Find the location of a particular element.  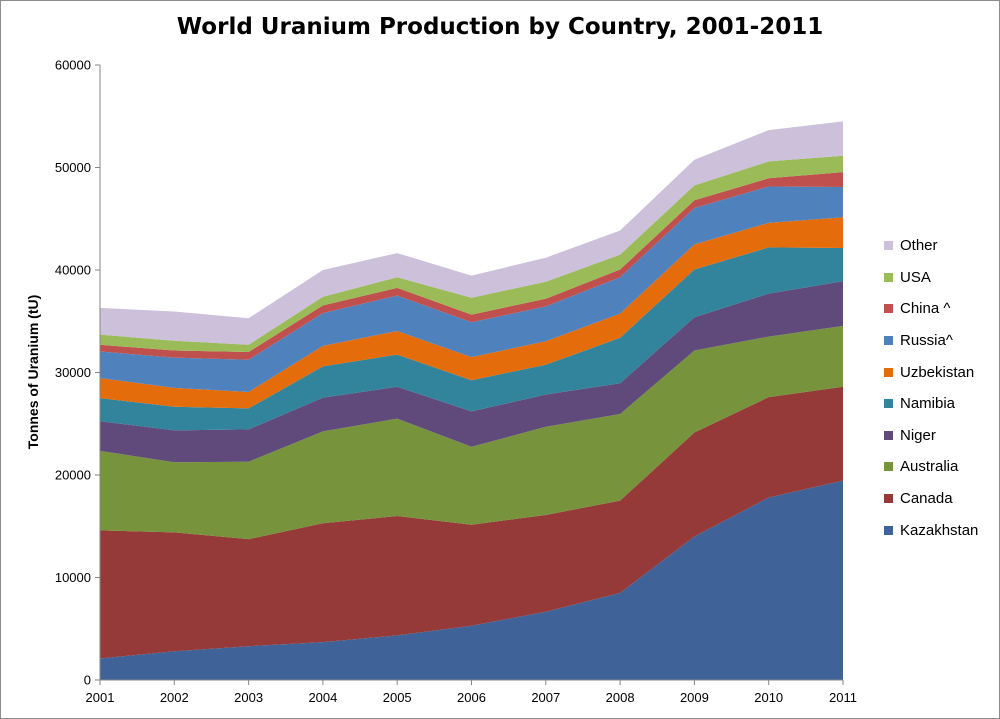

legend-item: Canada is located at coordinates (939, 499).